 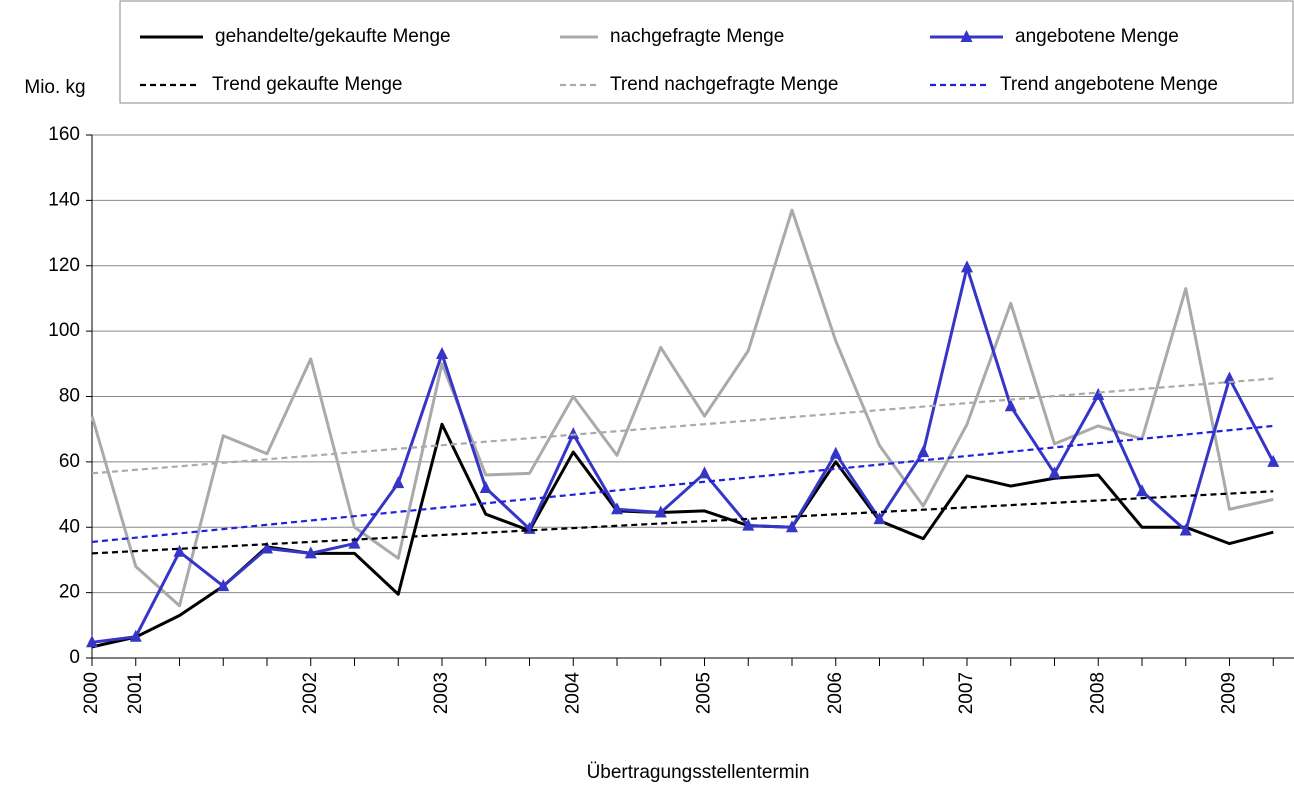 I want to click on x-tick-label: 2008, so click(x=1097, y=693).